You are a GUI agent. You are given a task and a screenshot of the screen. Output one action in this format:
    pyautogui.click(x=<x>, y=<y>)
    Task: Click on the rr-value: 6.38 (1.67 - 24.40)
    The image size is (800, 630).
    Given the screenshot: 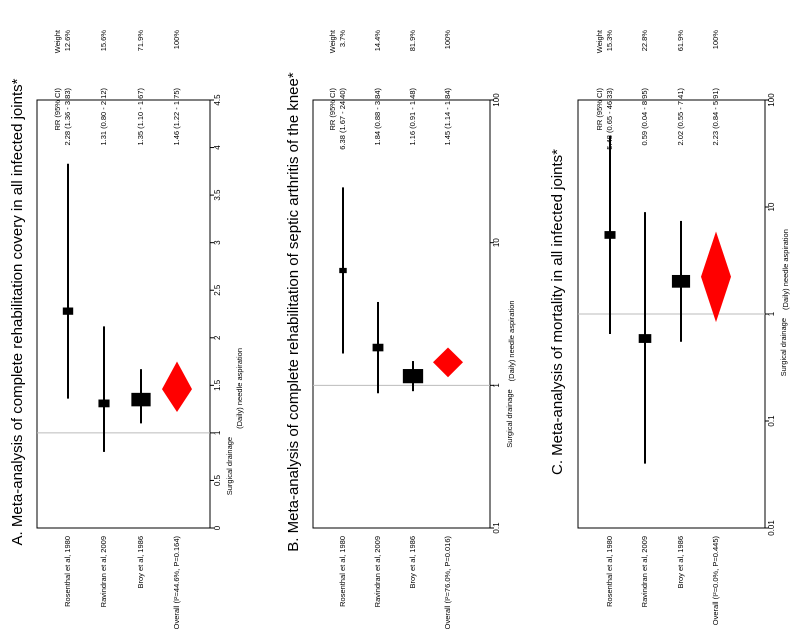 What is the action you would take?
    pyautogui.click(x=342, y=119)
    